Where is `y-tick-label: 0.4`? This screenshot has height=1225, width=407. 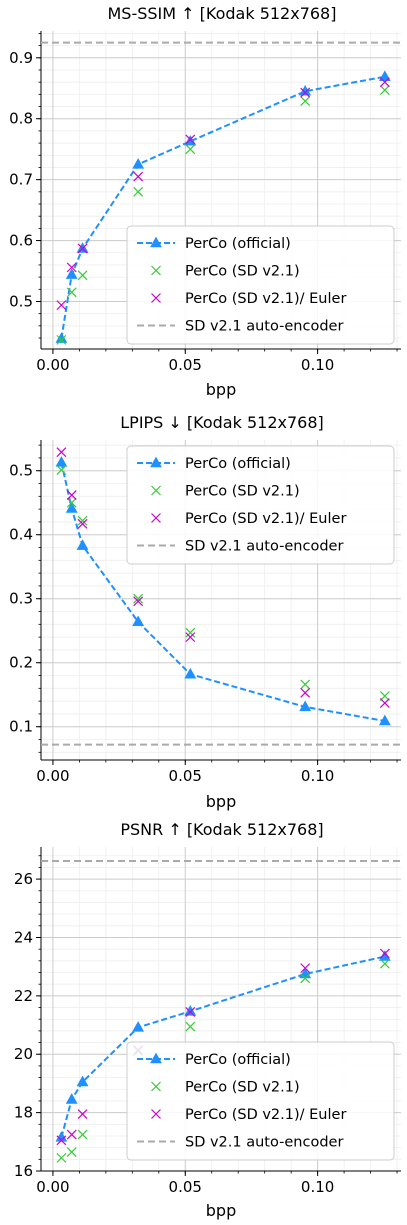
y-tick-label: 0.4 is located at coordinates (21, 535).